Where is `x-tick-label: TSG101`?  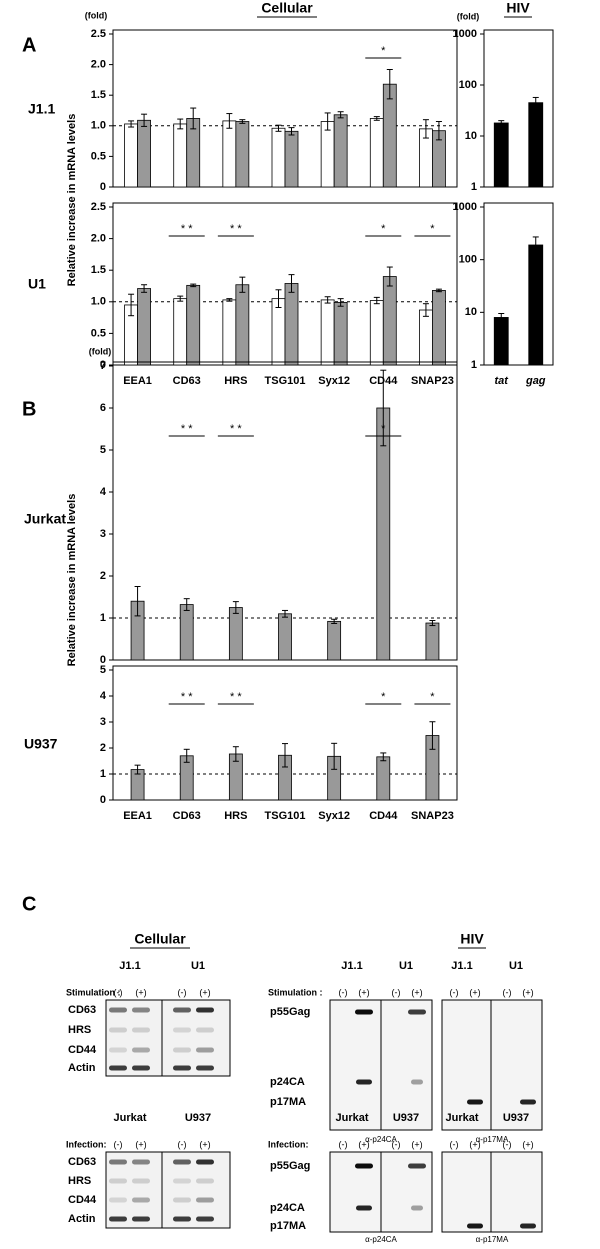 x-tick-label: TSG101 is located at coordinates (285, 816).